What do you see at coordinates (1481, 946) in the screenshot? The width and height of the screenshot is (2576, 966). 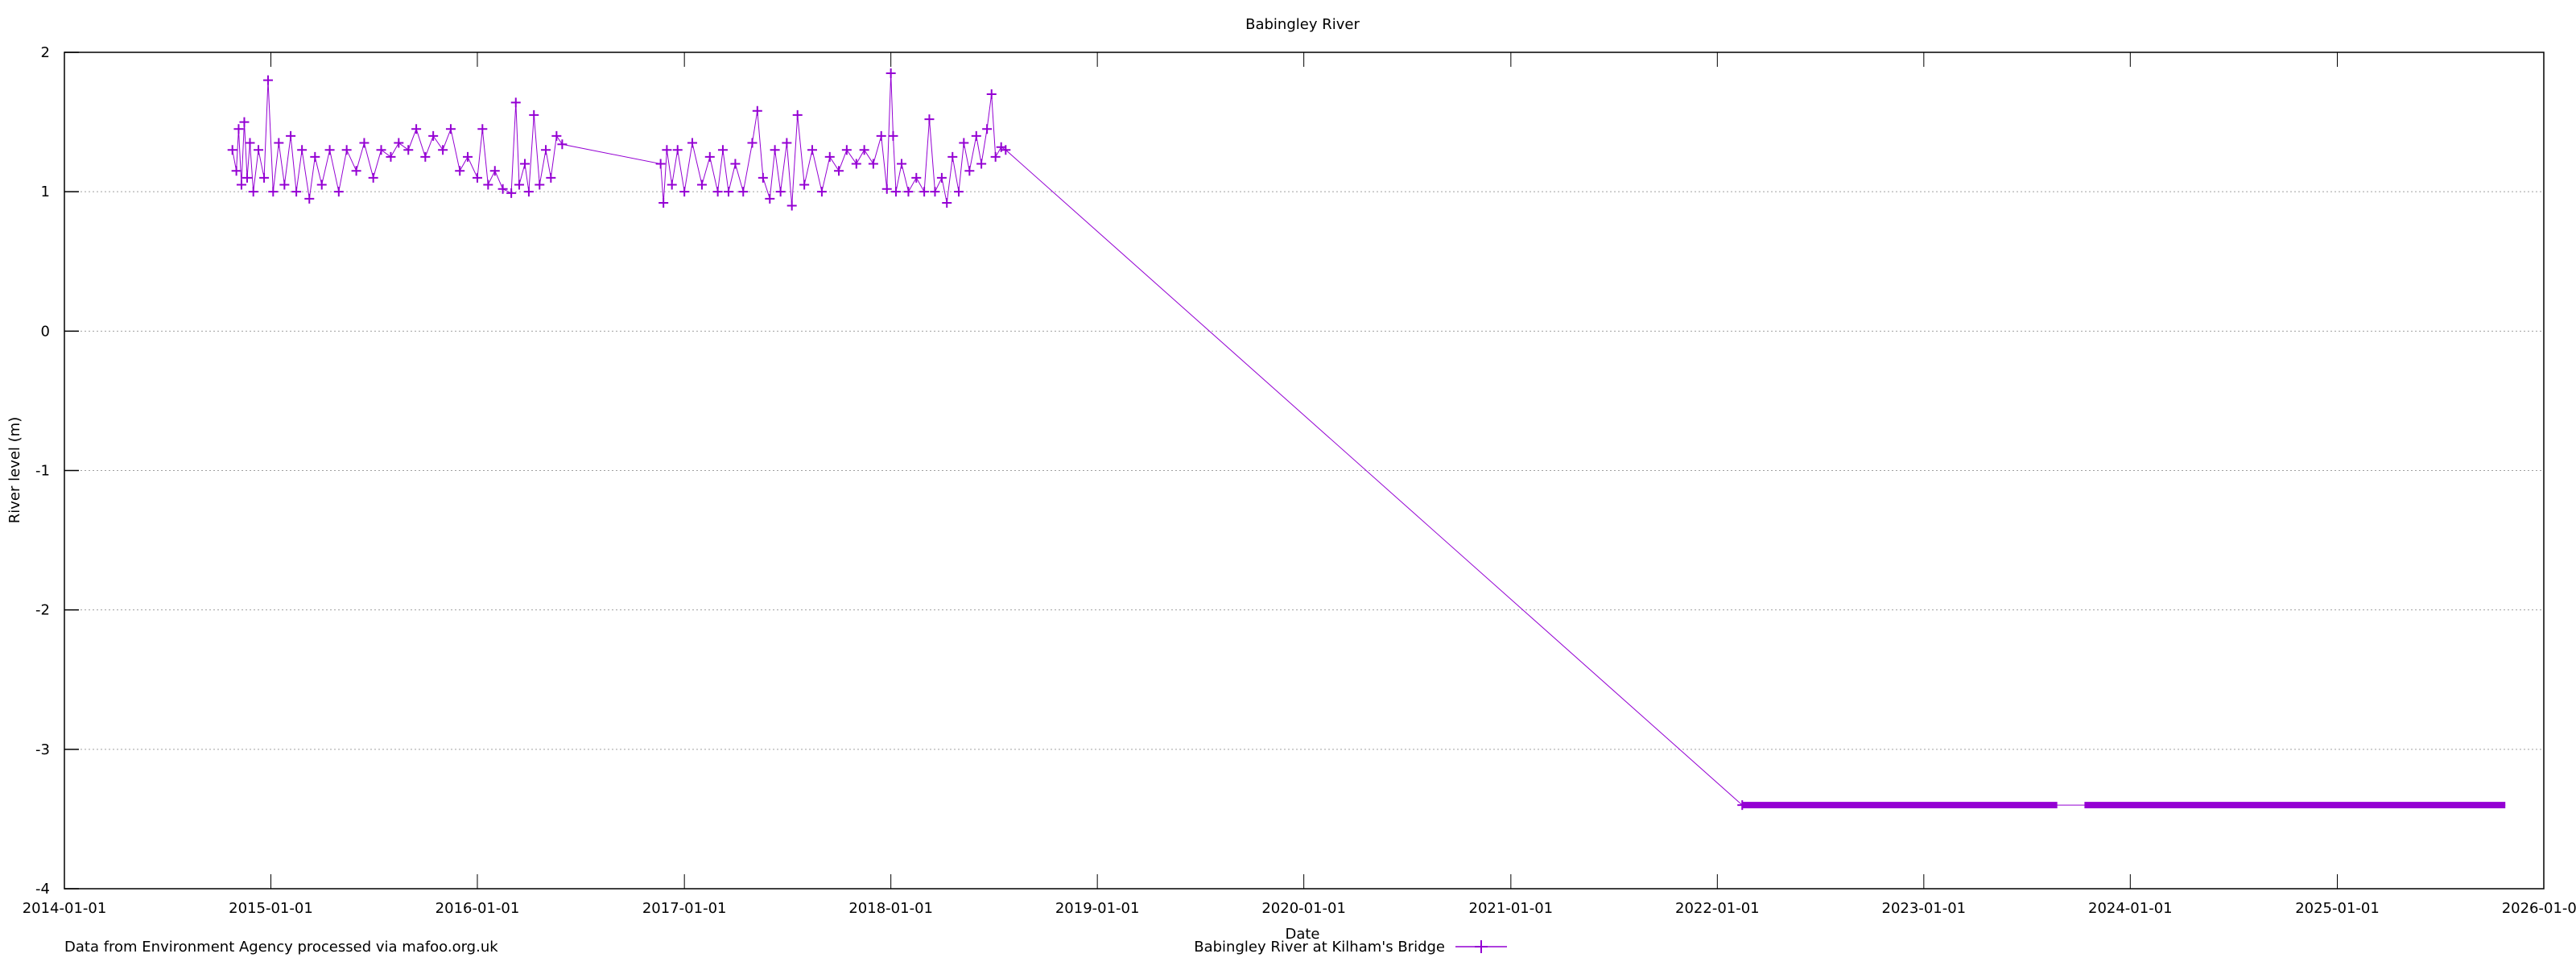 I see `legend-marker-swatch` at bounding box center [1481, 946].